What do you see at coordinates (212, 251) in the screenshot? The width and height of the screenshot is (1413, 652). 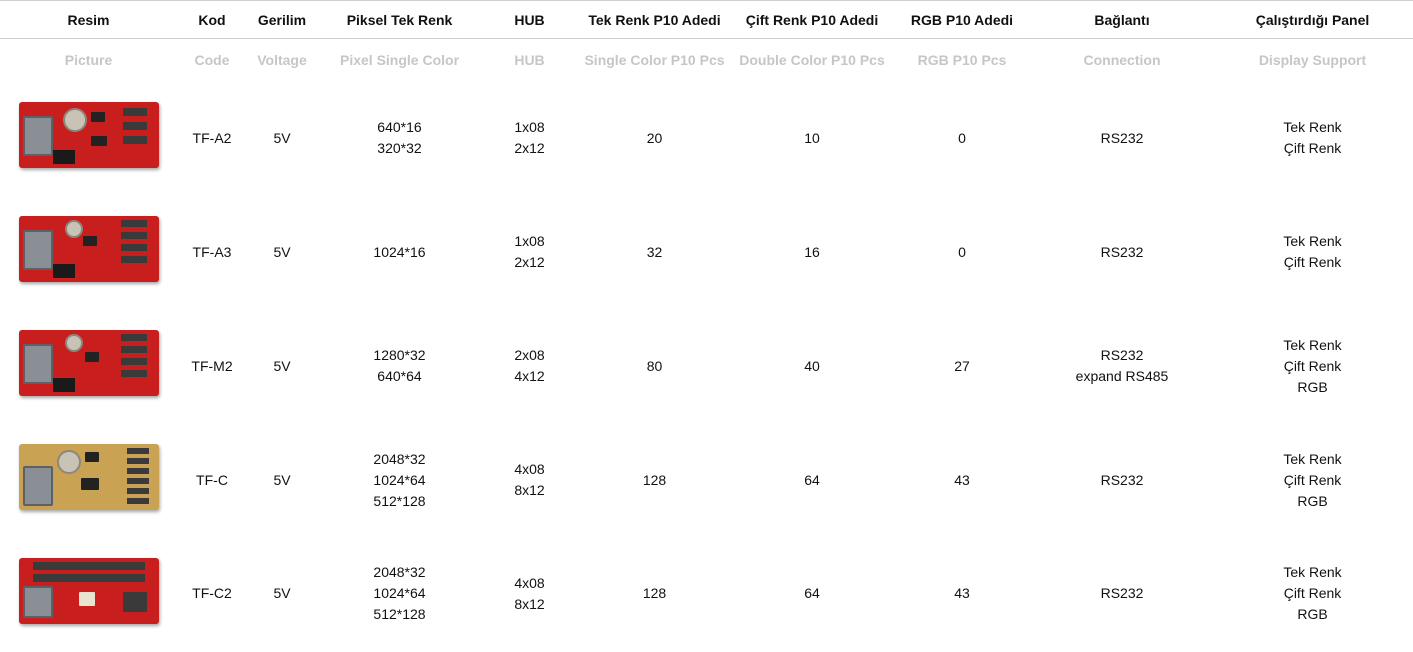 I see `code-cell: TF-A3` at bounding box center [212, 251].